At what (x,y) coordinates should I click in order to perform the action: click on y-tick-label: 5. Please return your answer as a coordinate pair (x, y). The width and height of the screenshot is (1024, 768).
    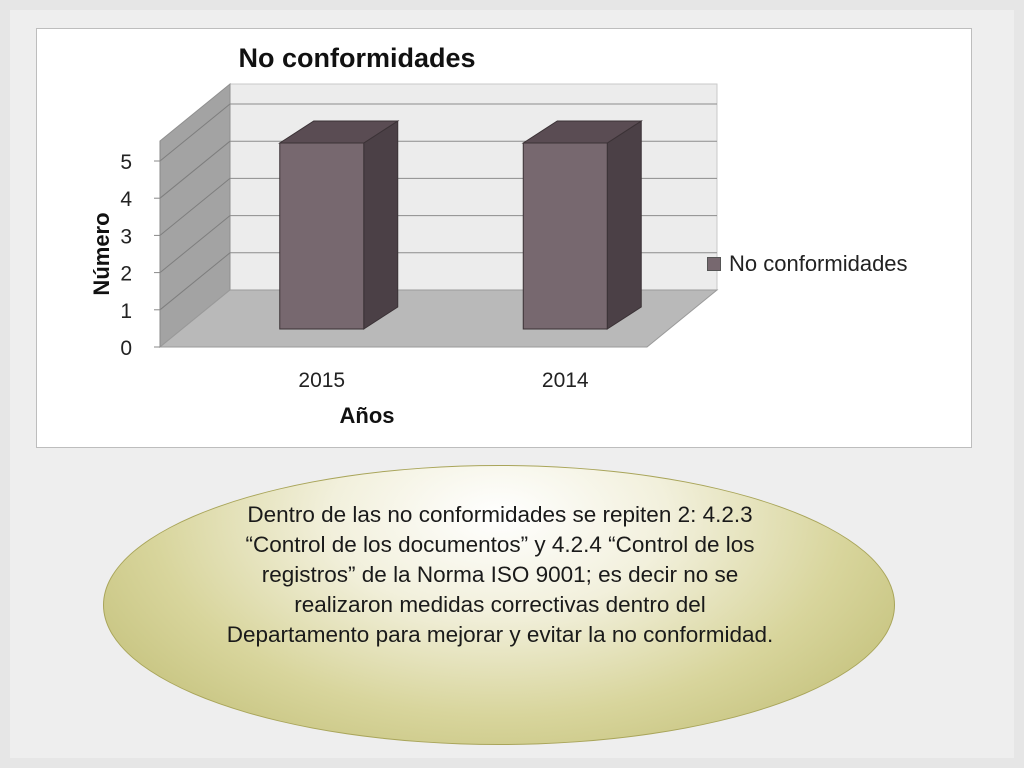
    Looking at the image, I should click on (126, 162).